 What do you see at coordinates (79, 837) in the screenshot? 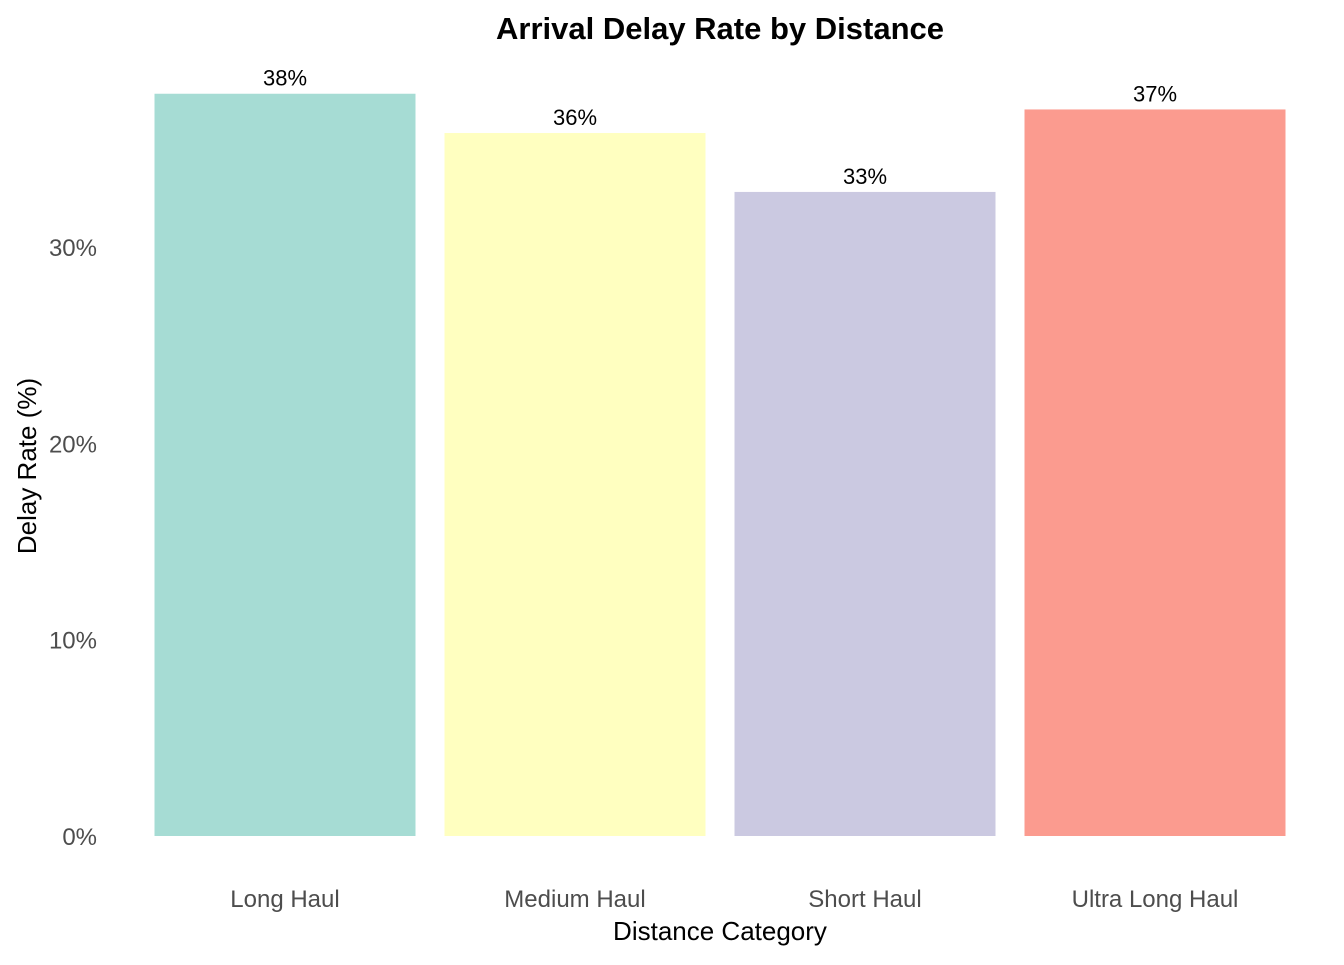
I see `y-tick-label-0: 0%` at bounding box center [79, 837].